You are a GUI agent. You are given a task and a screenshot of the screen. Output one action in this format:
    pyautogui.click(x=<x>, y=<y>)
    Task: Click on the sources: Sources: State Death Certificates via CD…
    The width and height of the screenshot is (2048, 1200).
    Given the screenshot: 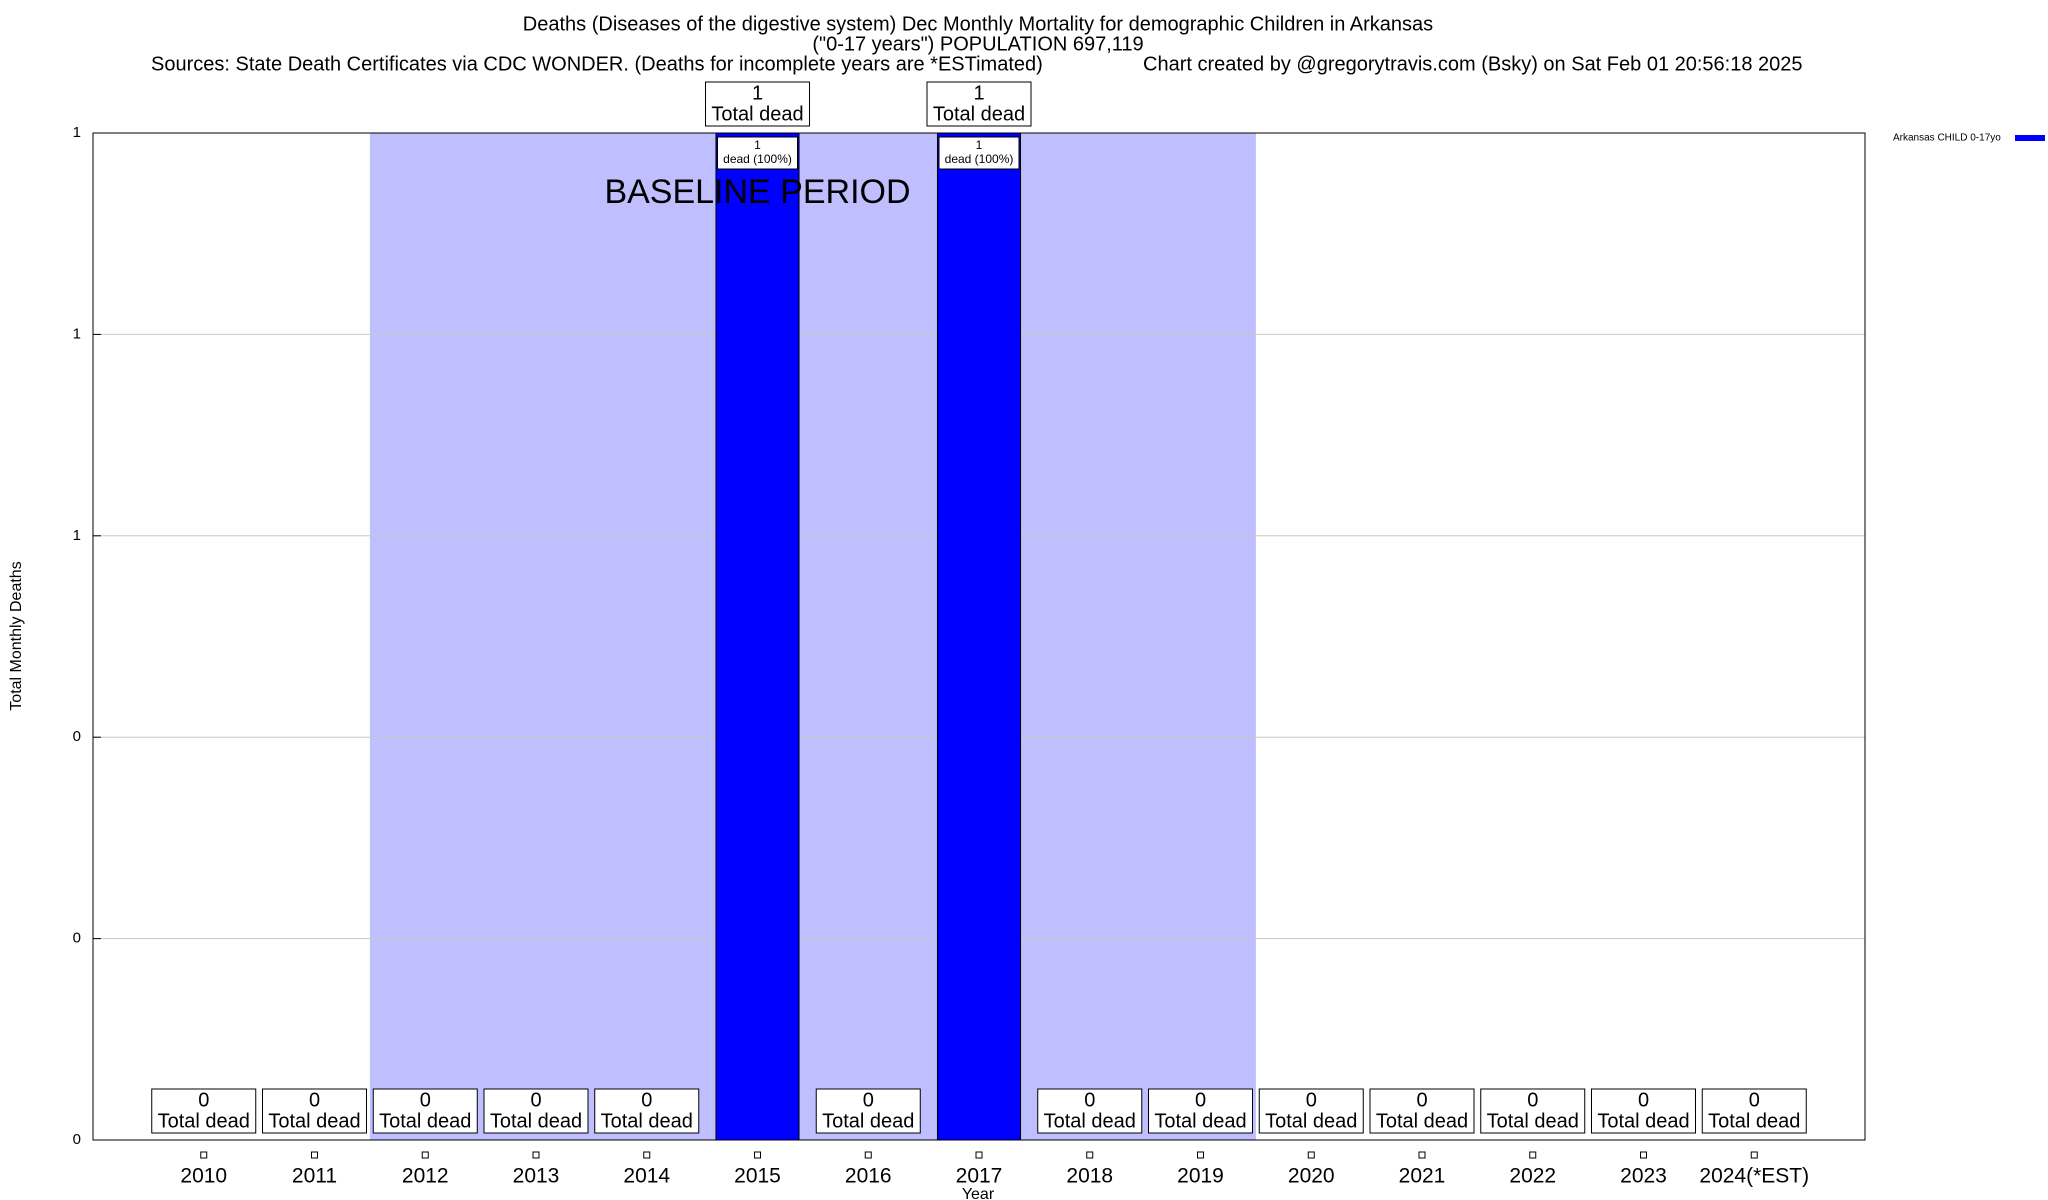 What is the action you would take?
    pyautogui.click(x=597, y=64)
    